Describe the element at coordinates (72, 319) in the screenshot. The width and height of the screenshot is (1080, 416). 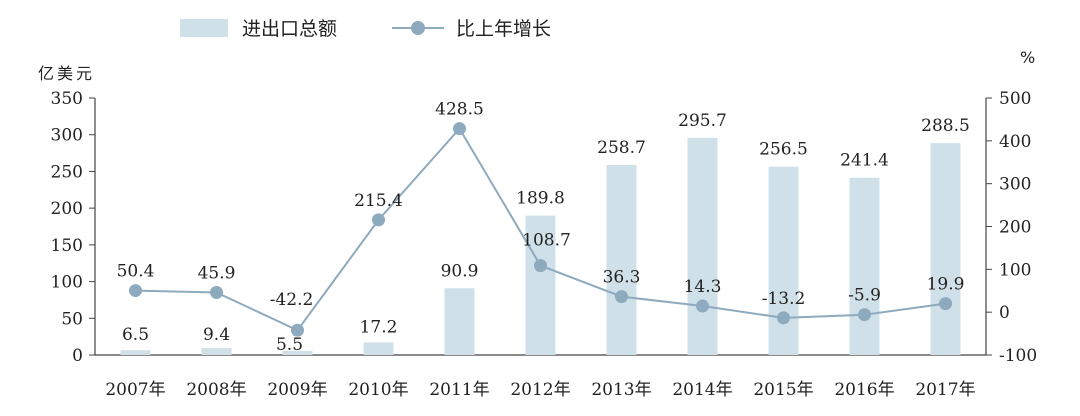
I see `y-left-tick-label: 50` at that location.